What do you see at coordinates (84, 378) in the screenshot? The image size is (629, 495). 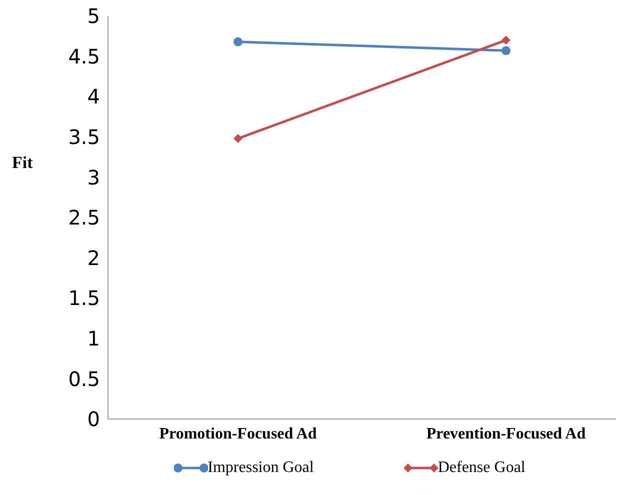 I see `y-tick-label: 0.5` at bounding box center [84, 378].